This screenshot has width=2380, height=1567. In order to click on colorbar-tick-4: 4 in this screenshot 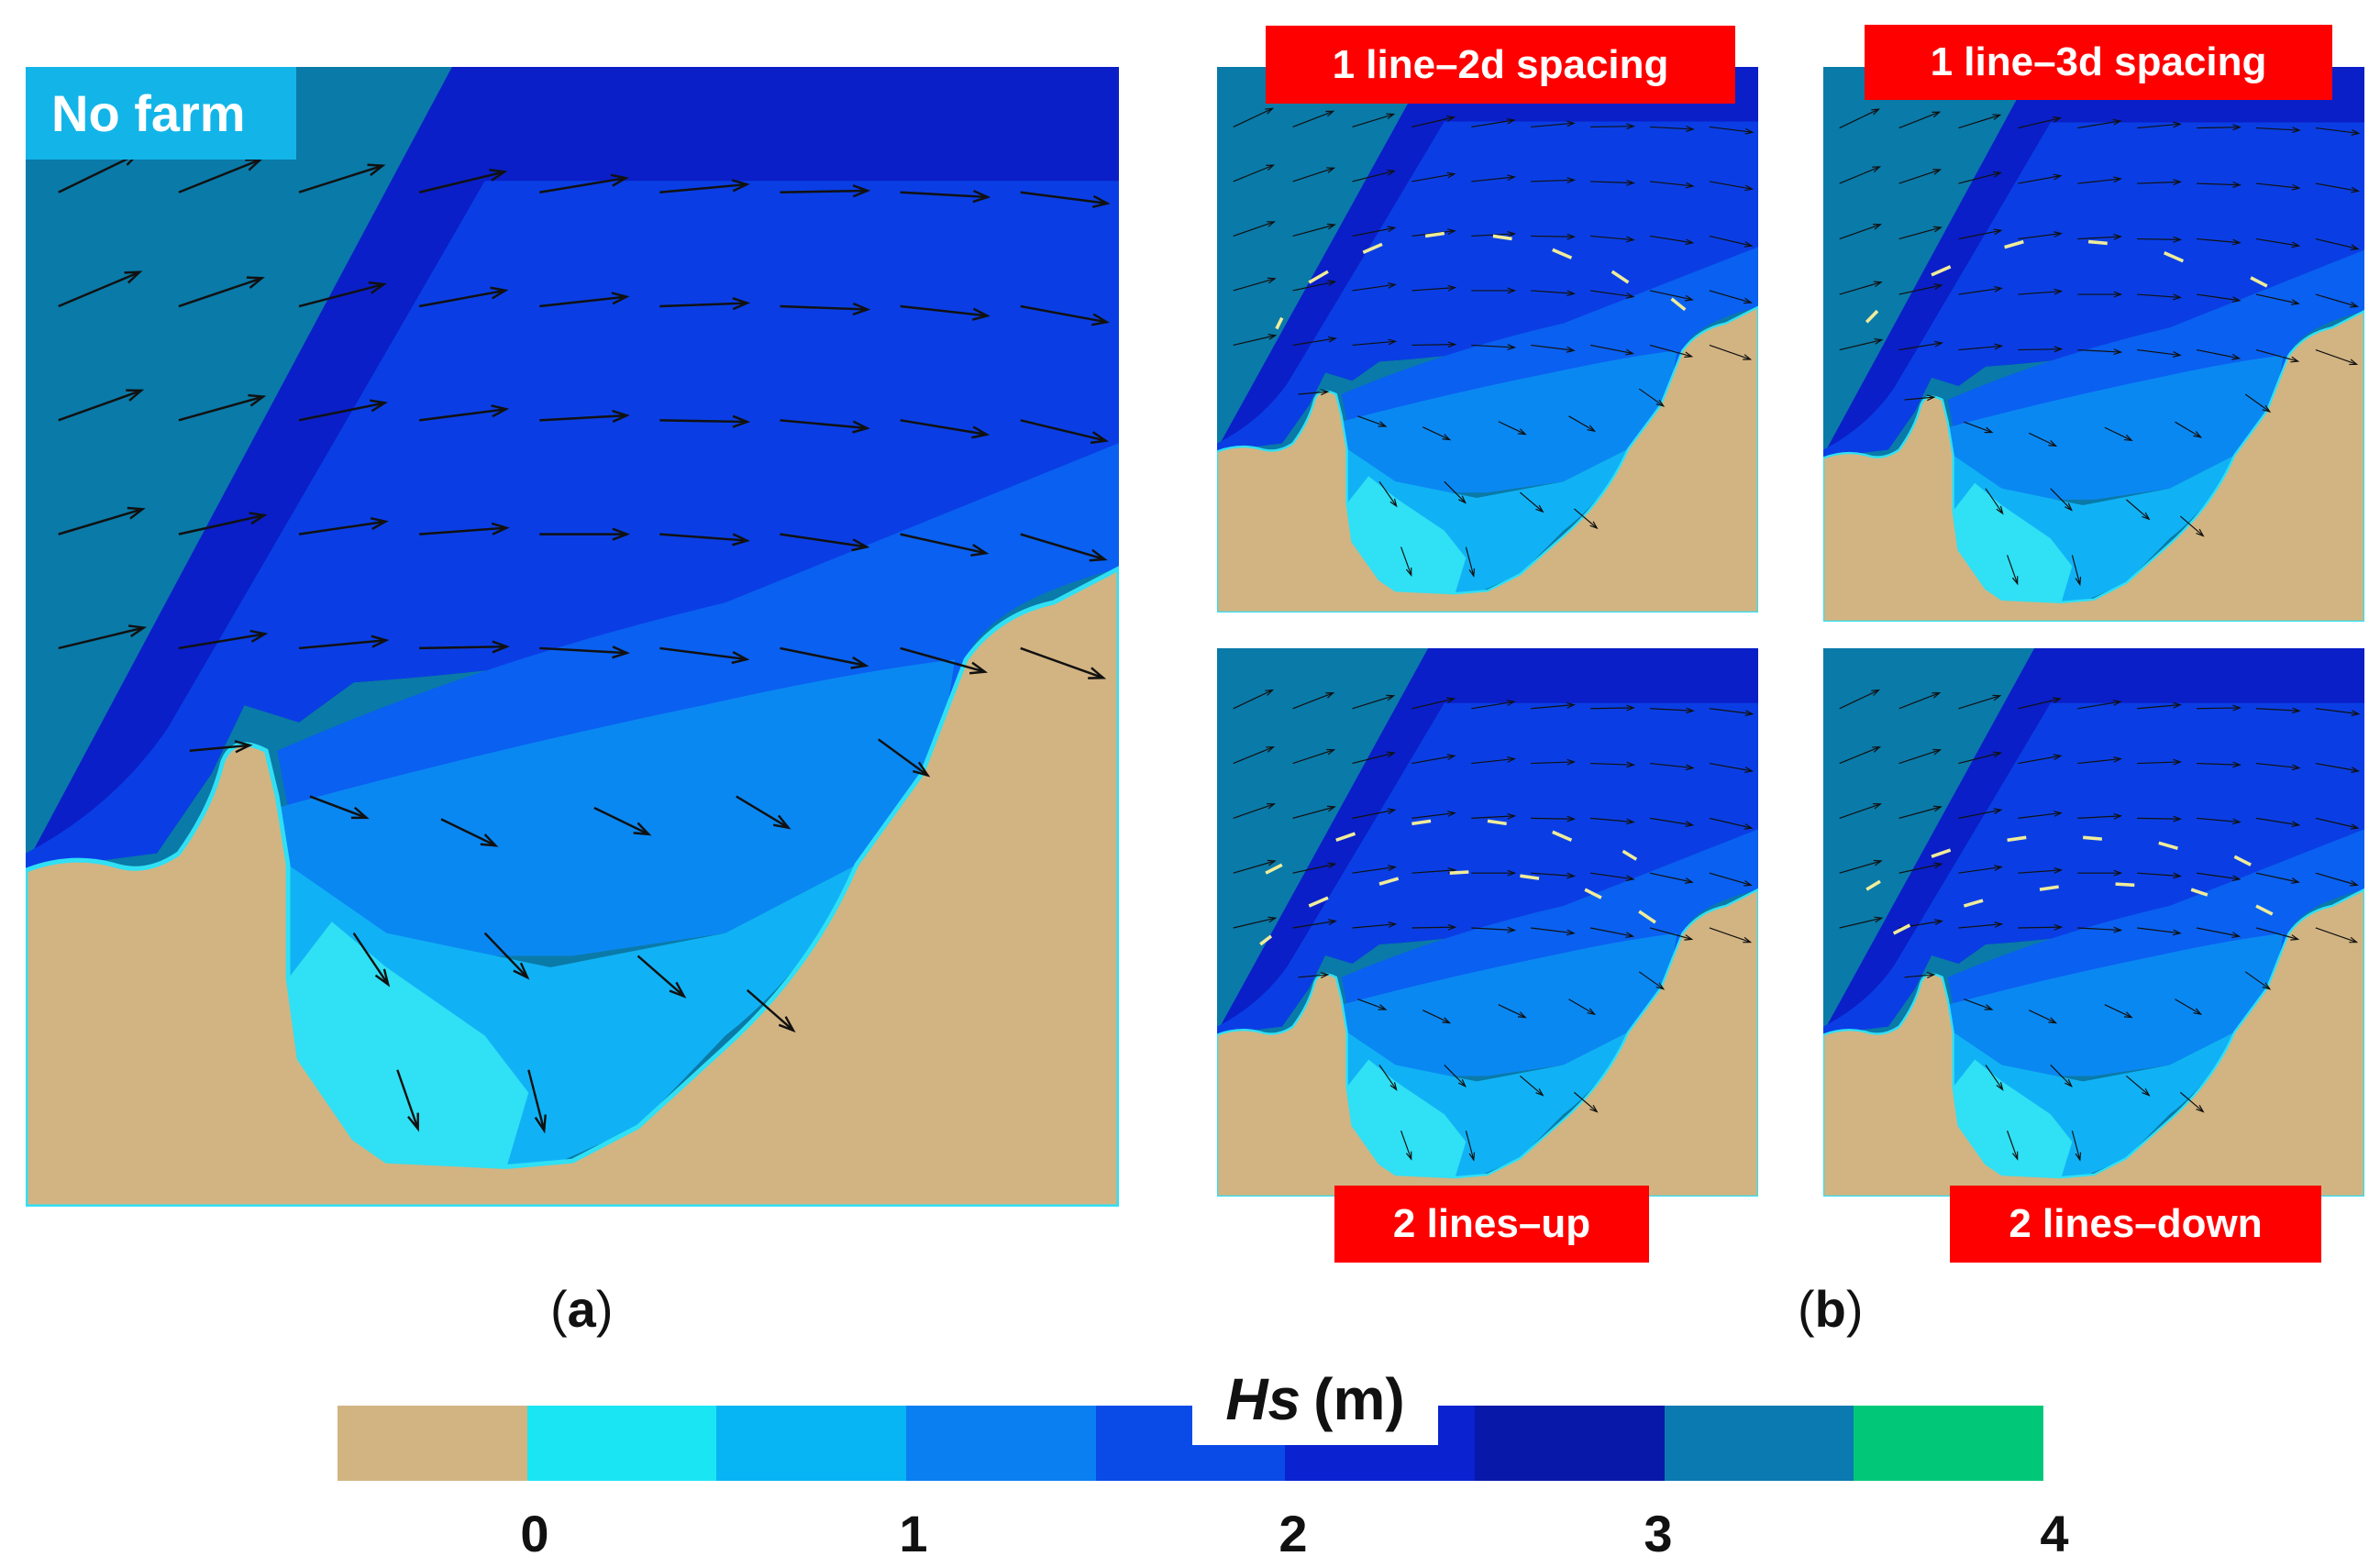, I will do `click(2054, 1533)`.